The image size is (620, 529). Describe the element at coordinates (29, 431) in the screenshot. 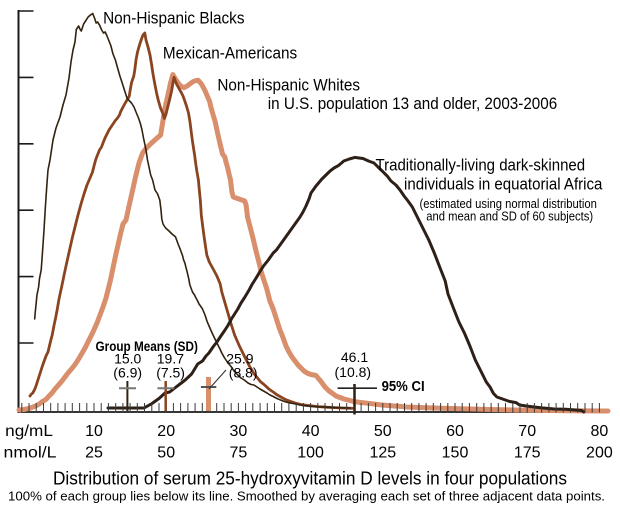

I see `svg-text: ng/mL` at that location.